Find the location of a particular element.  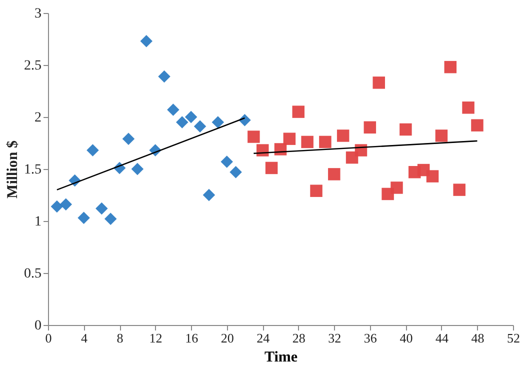

x-tick-label: 12 is located at coordinates (155, 338).